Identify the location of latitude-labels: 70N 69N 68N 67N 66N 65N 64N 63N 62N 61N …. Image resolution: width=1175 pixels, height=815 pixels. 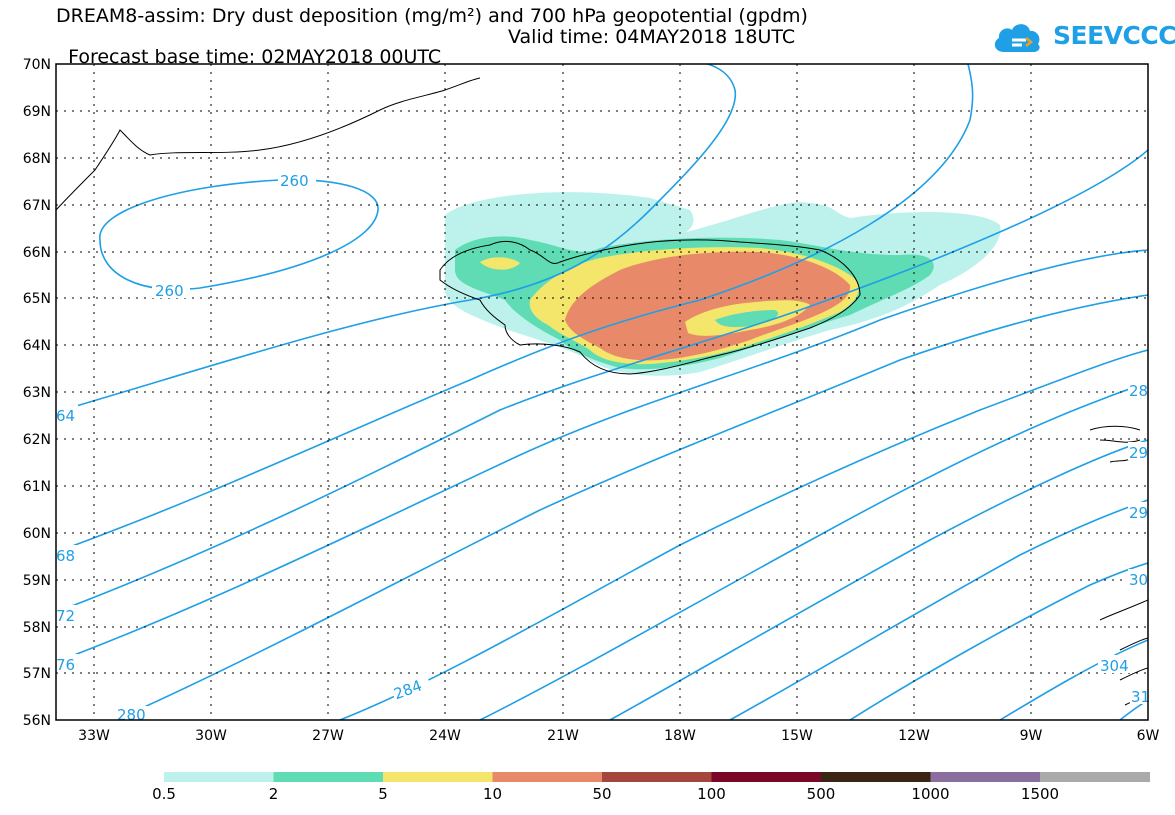
(37, 393).